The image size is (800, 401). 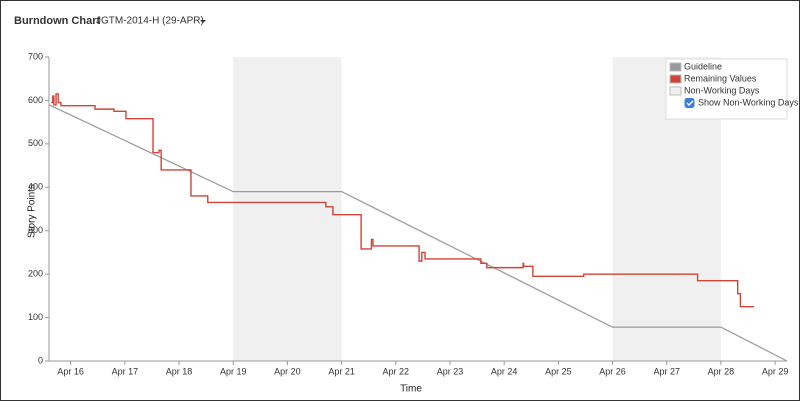 What do you see at coordinates (35, 143) in the screenshot?
I see `y-tick-label: 500` at bounding box center [35, 143].